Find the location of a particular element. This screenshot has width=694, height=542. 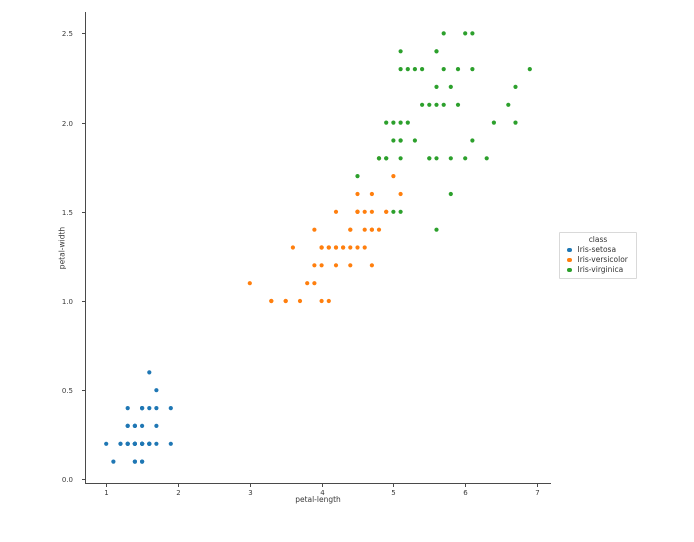

legend-label-virginica: Iris-virginica is located at coordinates (600, 269).